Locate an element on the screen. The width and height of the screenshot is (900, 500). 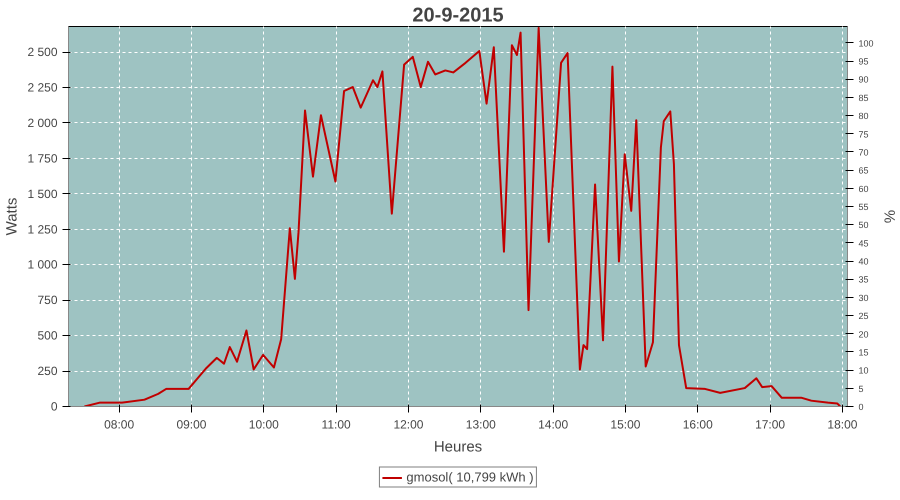
legend-label: gmosol( 10,799 kWh ) is located at coordinates (470, 477).